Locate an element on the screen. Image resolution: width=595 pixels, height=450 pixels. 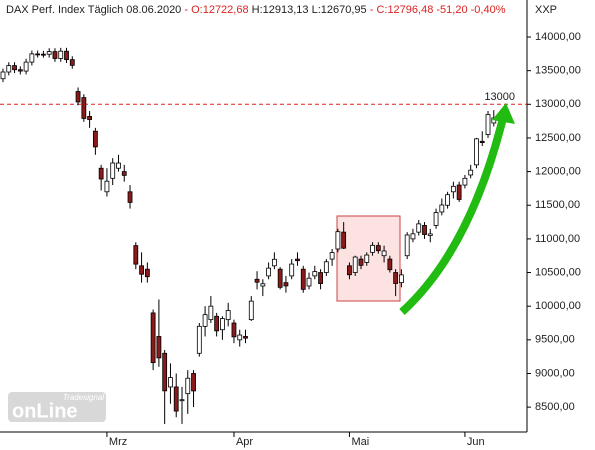
y-tick-label: 12000,00 is located at coordinates (558, 172).